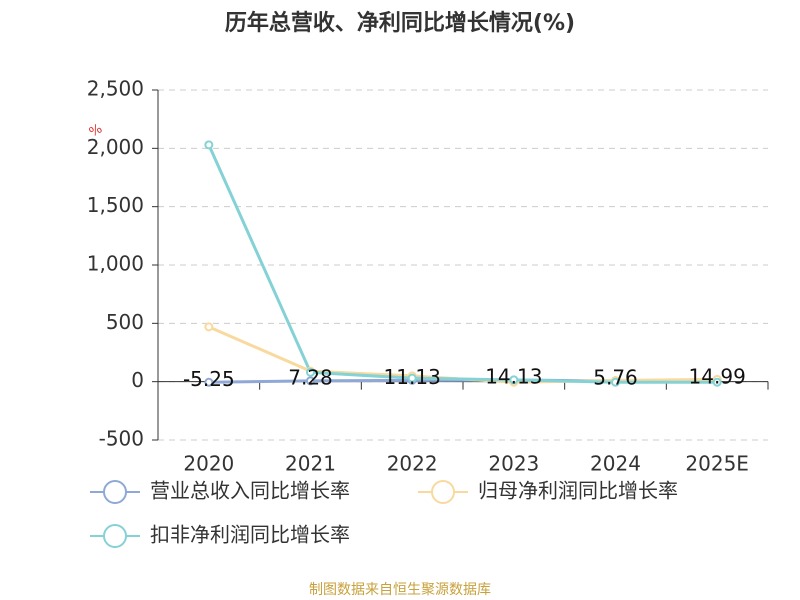  Describe the element at coordinates (578, 491) in the screenshot. I see `legend-label: 归母净利润同比增长率` at that location.